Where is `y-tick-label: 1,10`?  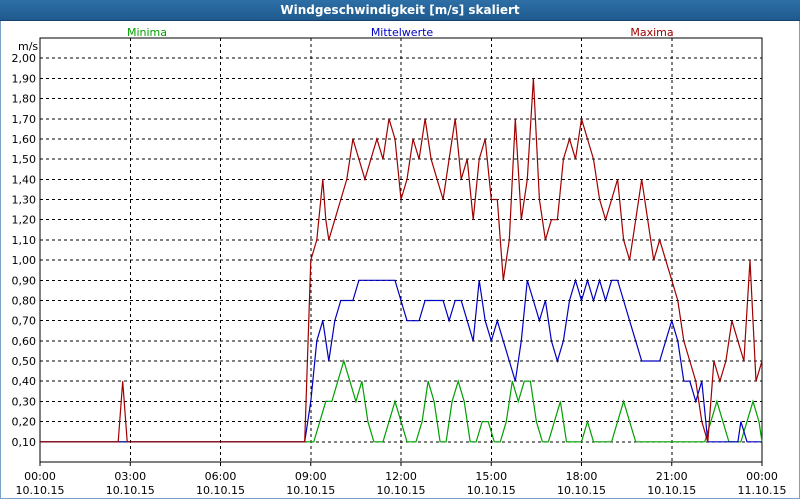
y-tick-label: 1,10 is located at coordinates (24, 240).